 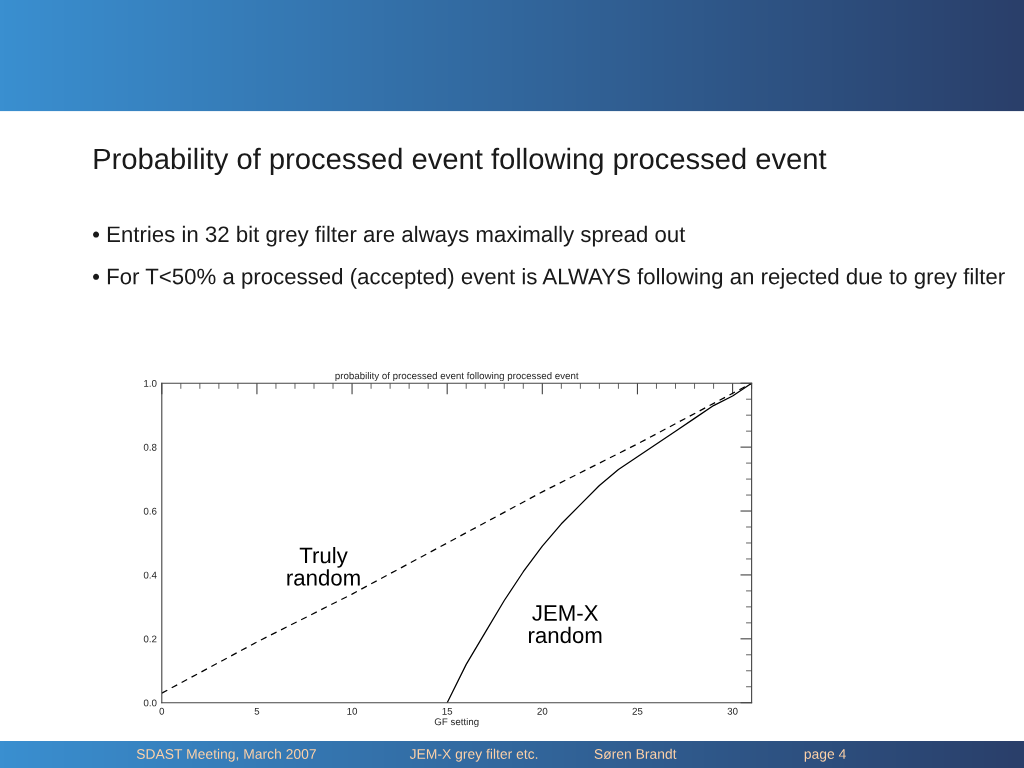 I want to click on text: SDAST Meeting, March 2007, so click(x=226, y=755).